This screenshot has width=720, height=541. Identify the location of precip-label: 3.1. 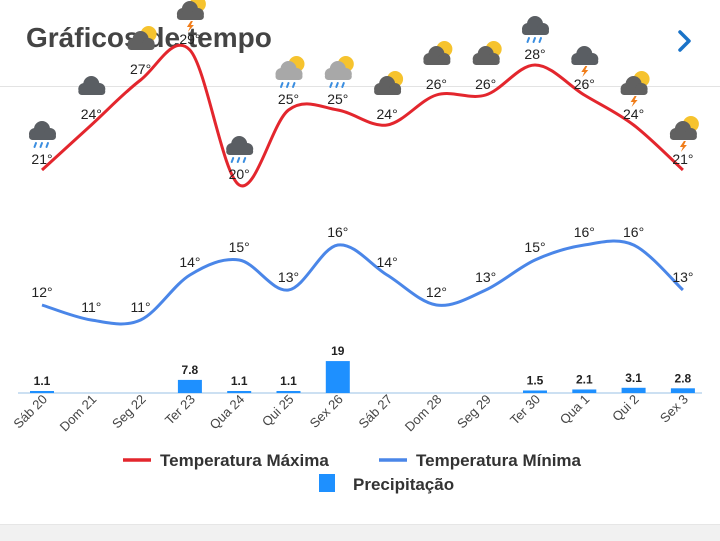
(633, 378).